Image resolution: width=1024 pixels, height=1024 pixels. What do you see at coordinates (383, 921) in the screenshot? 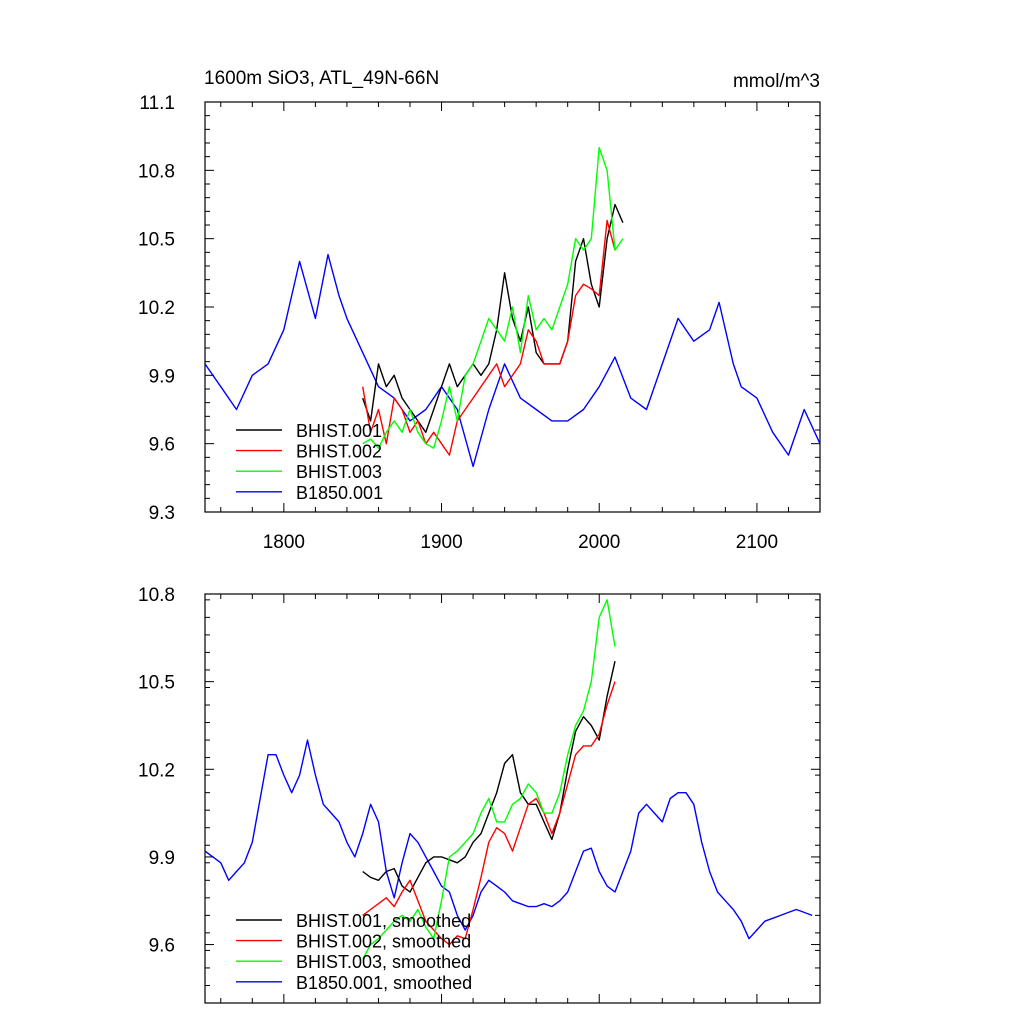
I see `legend-label: BHIST.001, smoothed` at bounding box center [383, 921].